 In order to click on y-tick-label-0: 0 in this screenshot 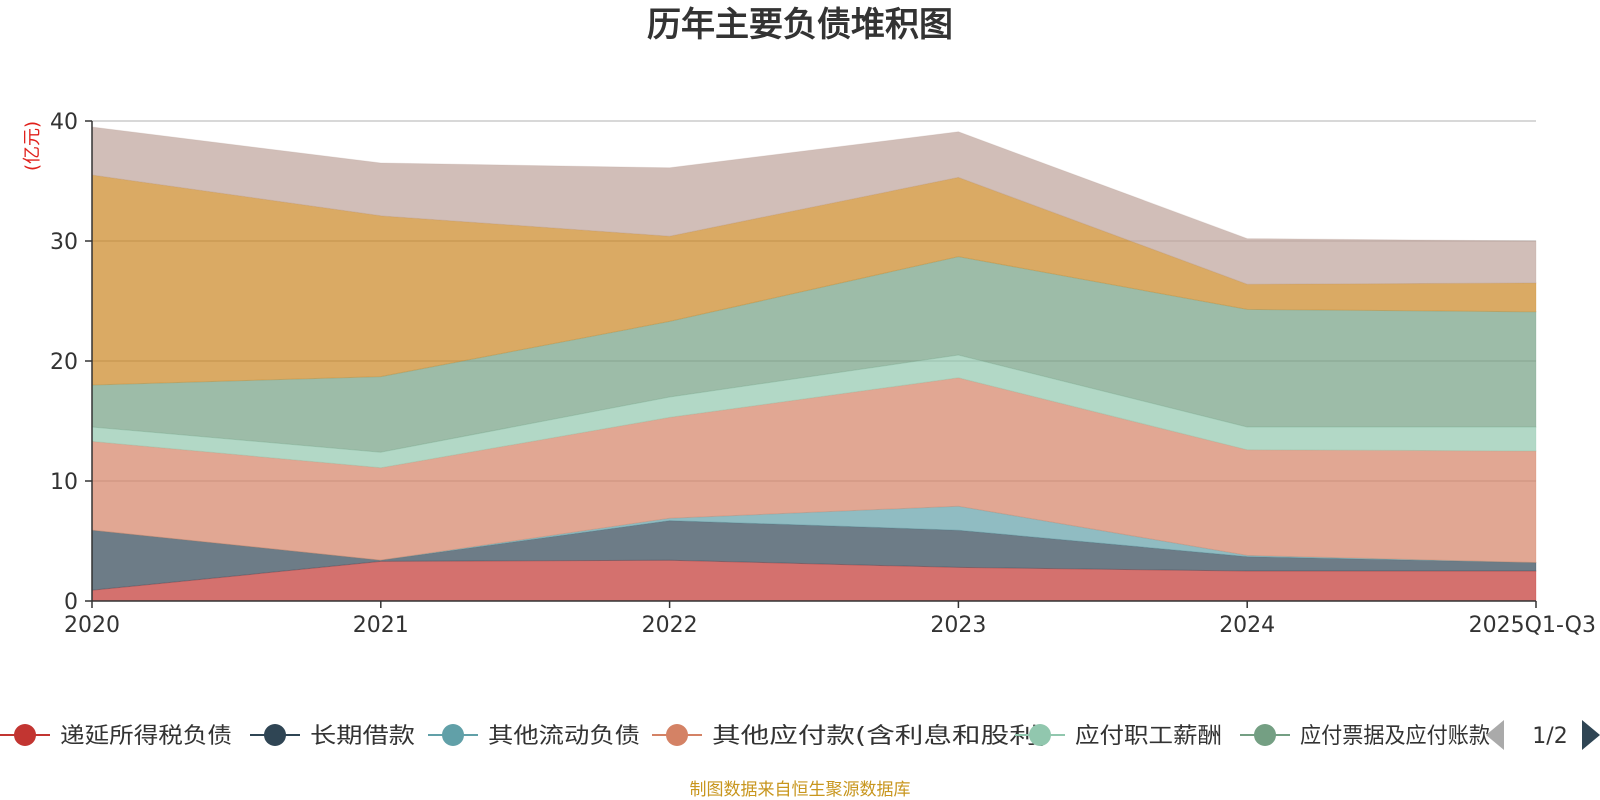, I will do `click(71, 602)`.